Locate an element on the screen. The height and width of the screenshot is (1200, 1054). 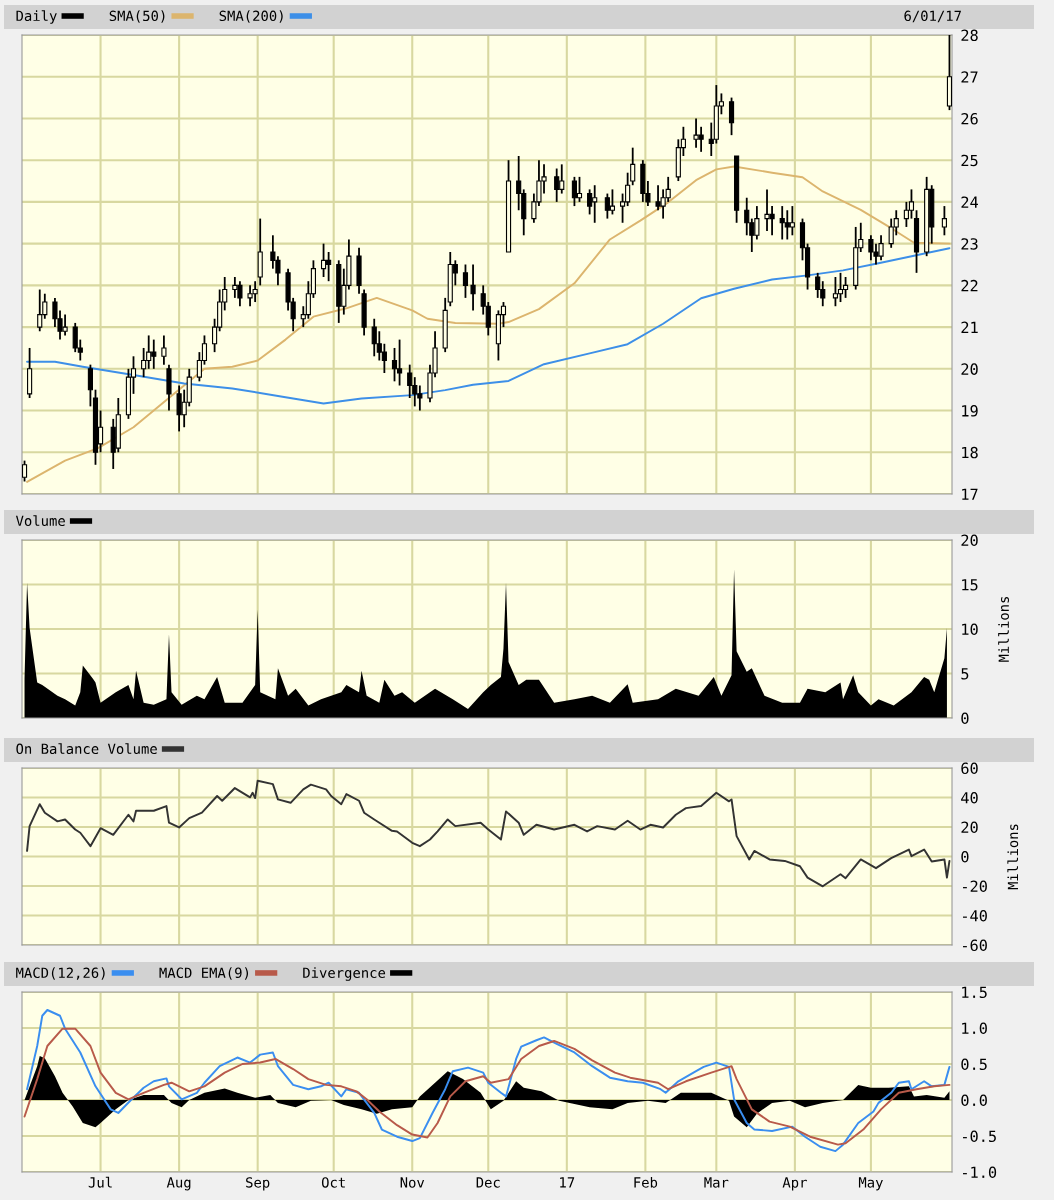
y-tick-label: 19 is located at coordinates (970, 411).